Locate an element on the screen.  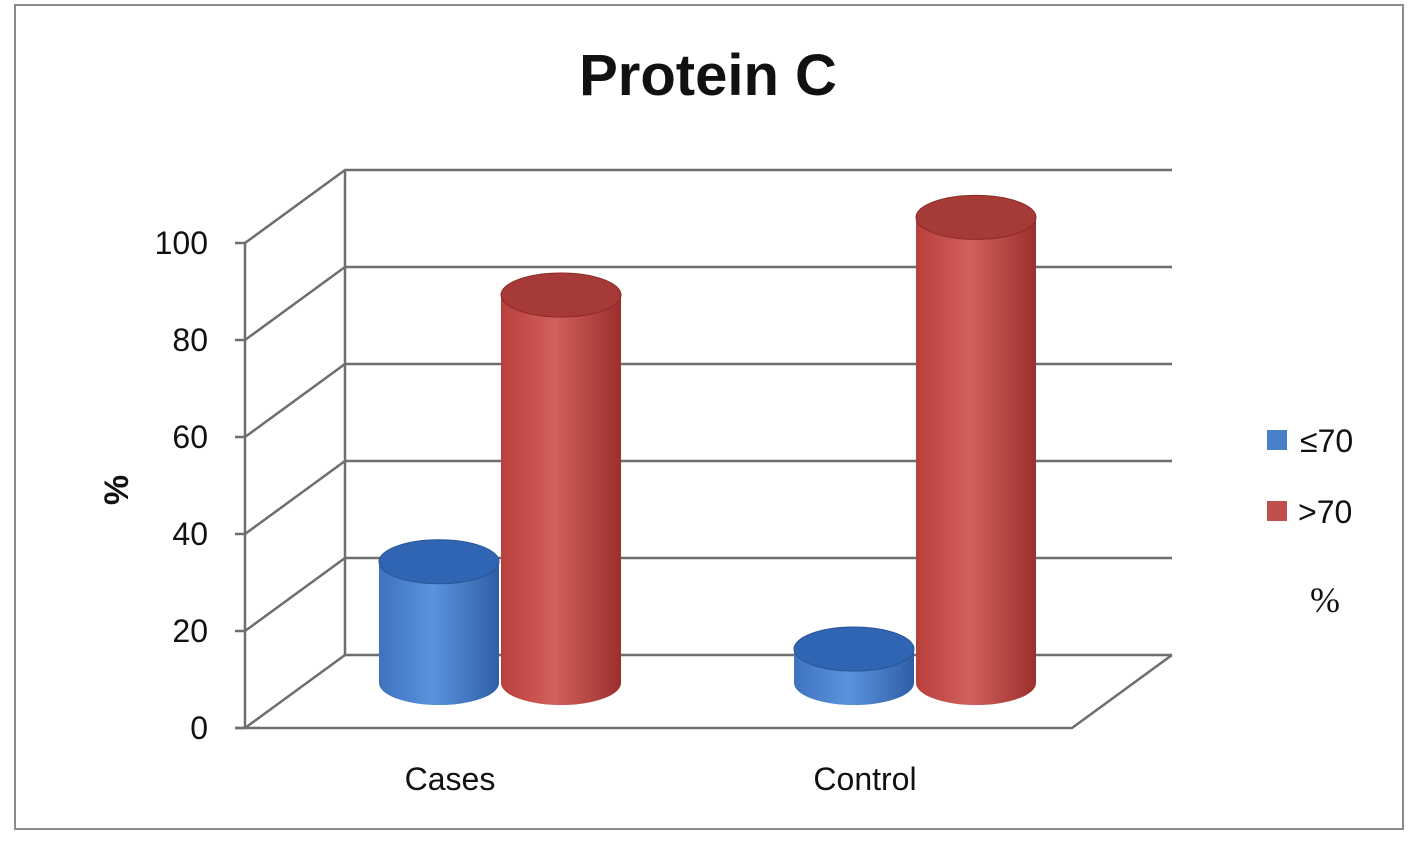
y-axis-label: % is located at coordinates (117, 490).